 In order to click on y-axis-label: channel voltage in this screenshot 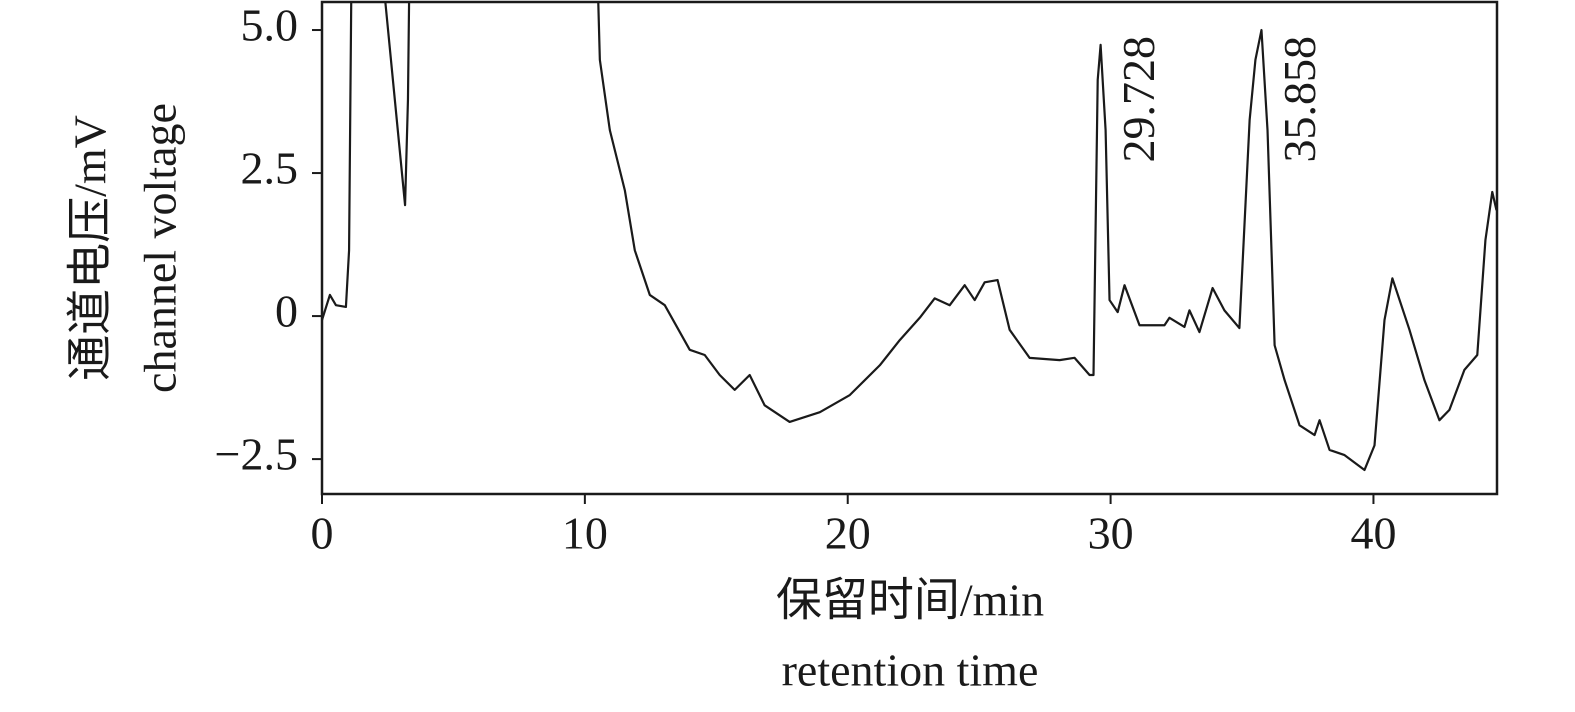, I will do `click(160, 248)`.